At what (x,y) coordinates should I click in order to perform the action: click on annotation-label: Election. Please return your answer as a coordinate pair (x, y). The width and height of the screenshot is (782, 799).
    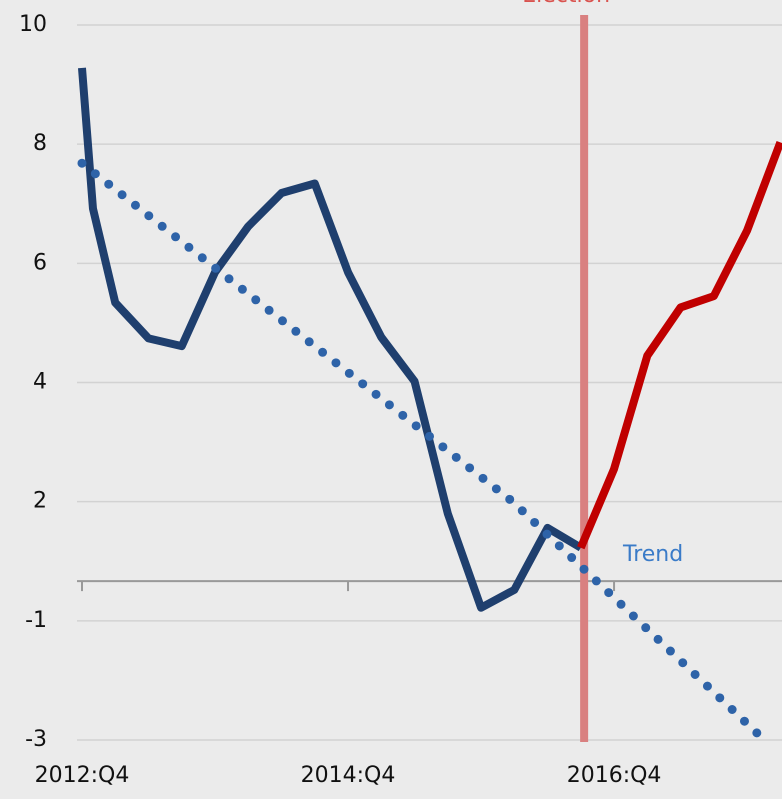
    Looking at the image, I should click on (566, 4).